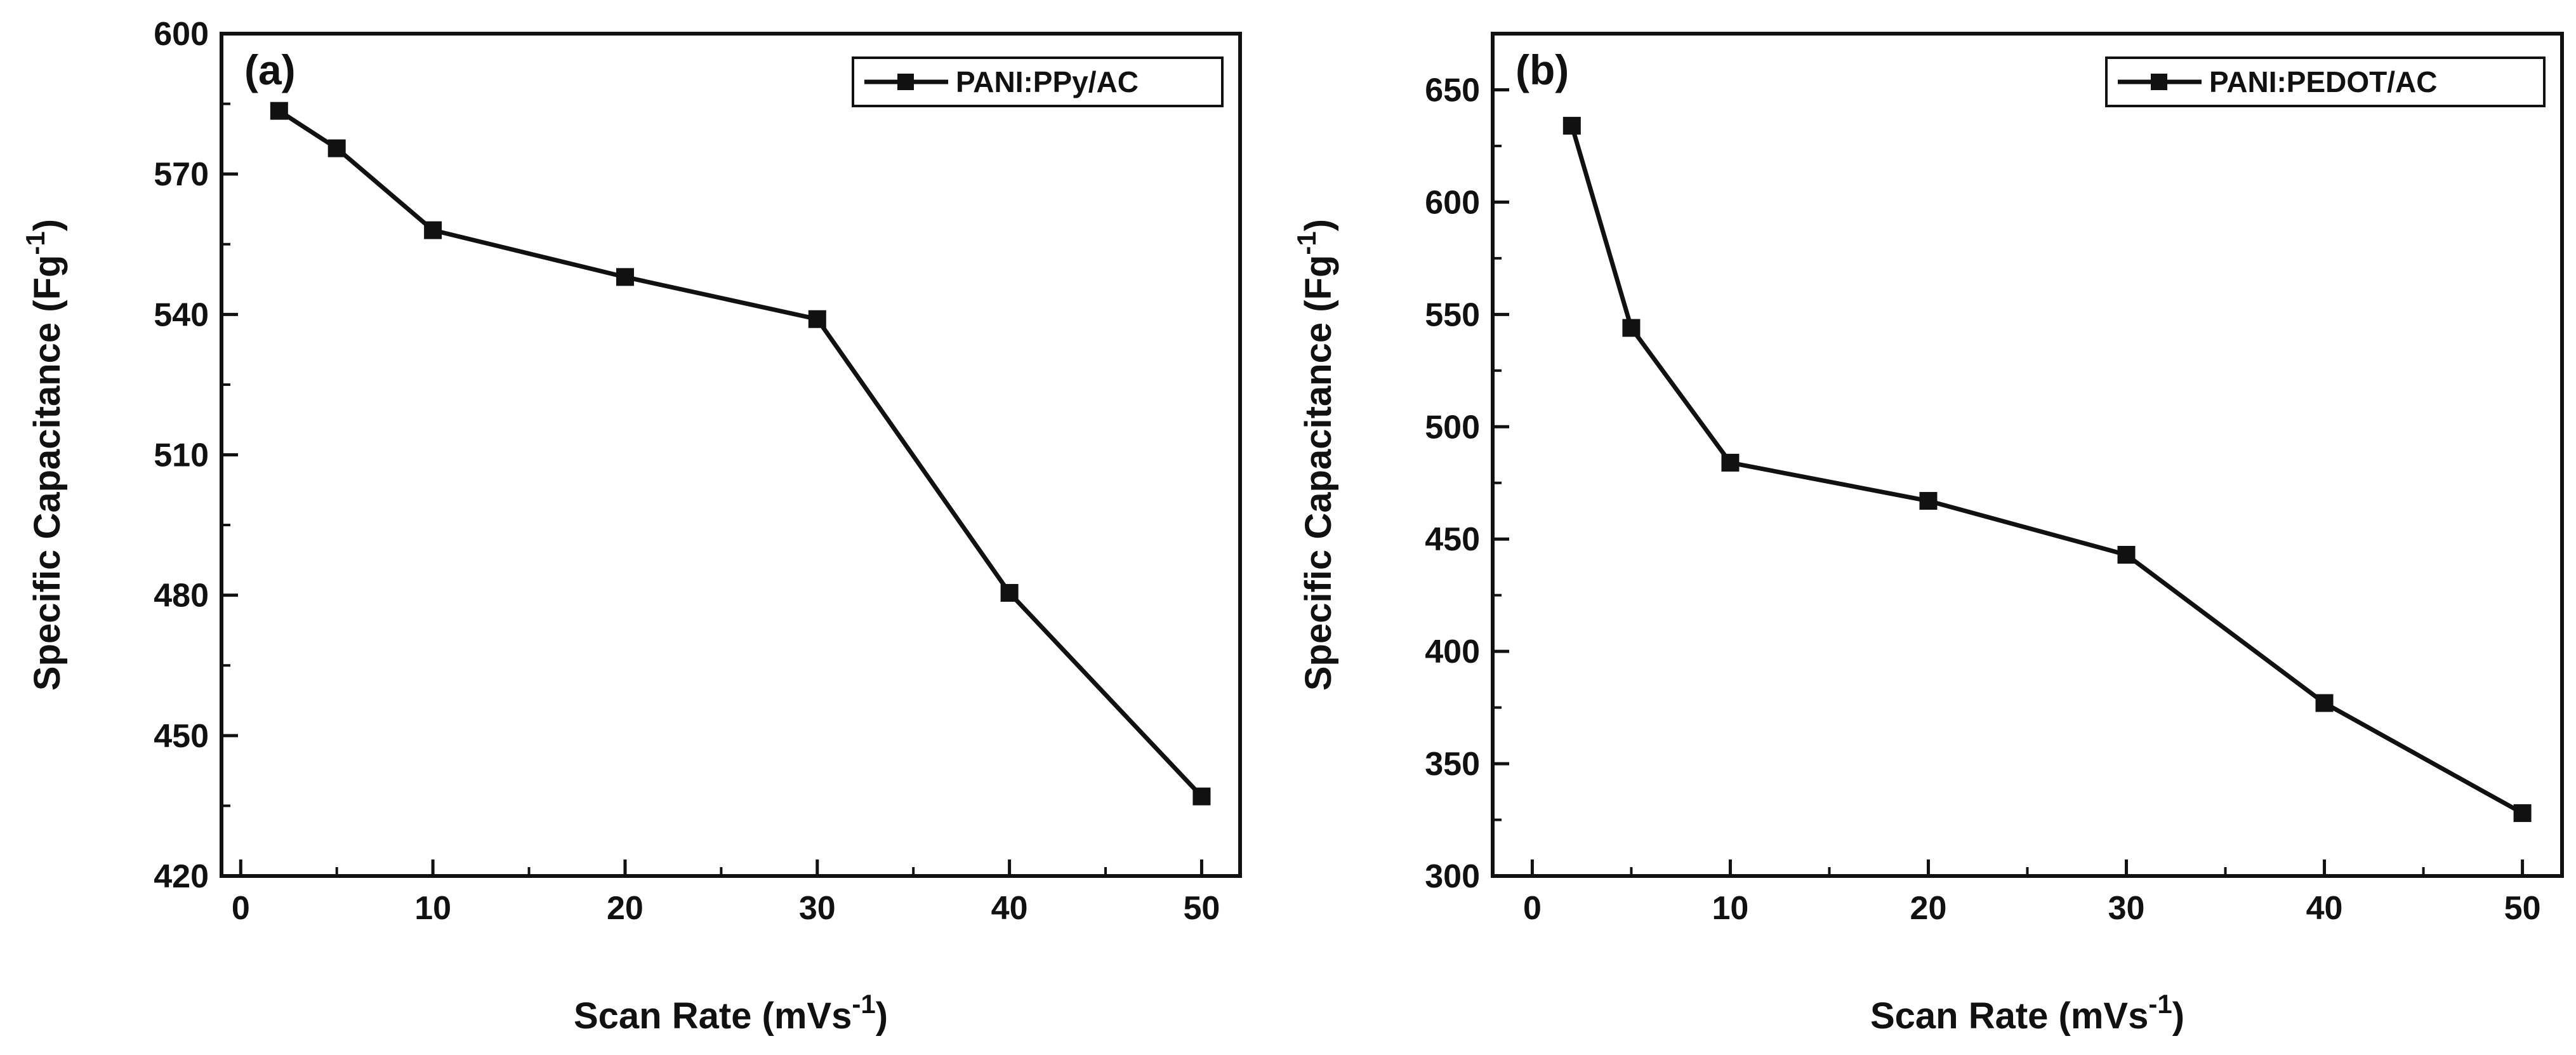 The width and height of the screenshot is (2576, 1055). What do you see at coordinates (1453, 314) in the screenshot?
I see `y-tick-label: 550` at bounding box center [1453, 314].